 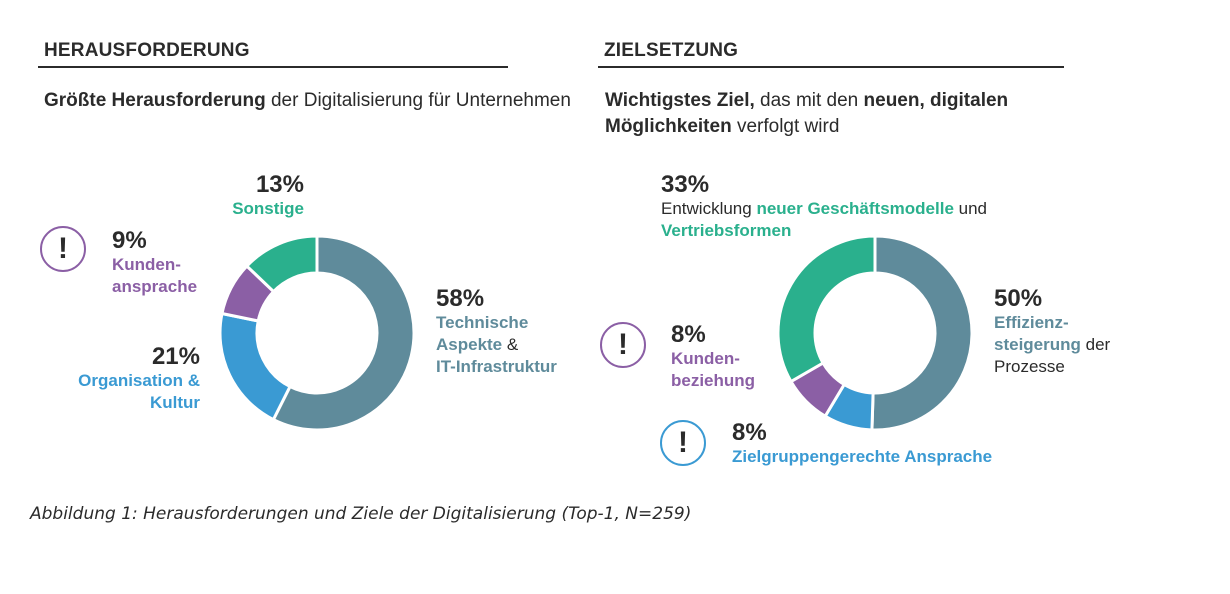 What do you see at coordinates (147, 50) in the screenshot?
I see `left-section-title: HERAUSFORDERUNG` at bounding box center [147, 50].